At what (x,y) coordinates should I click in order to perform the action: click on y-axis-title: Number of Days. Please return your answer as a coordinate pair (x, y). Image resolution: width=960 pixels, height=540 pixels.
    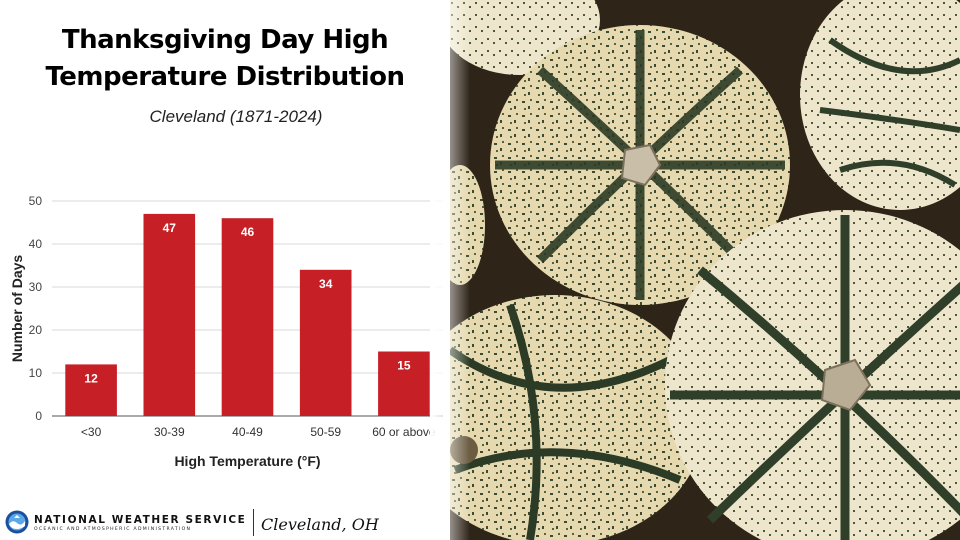
    Looking at the image, I should click on (17, 309).